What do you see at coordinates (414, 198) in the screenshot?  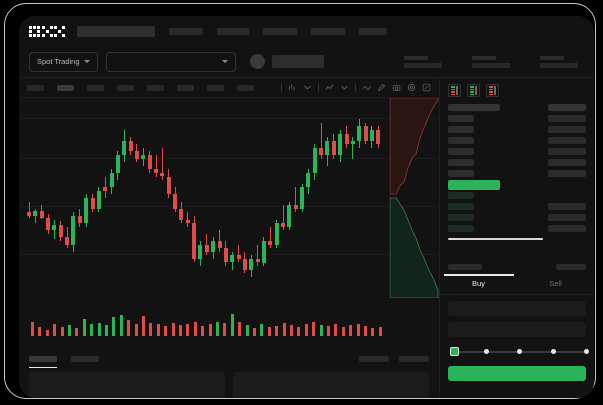 I see `depth-chart-overlay` at bounding box center [414, 198].